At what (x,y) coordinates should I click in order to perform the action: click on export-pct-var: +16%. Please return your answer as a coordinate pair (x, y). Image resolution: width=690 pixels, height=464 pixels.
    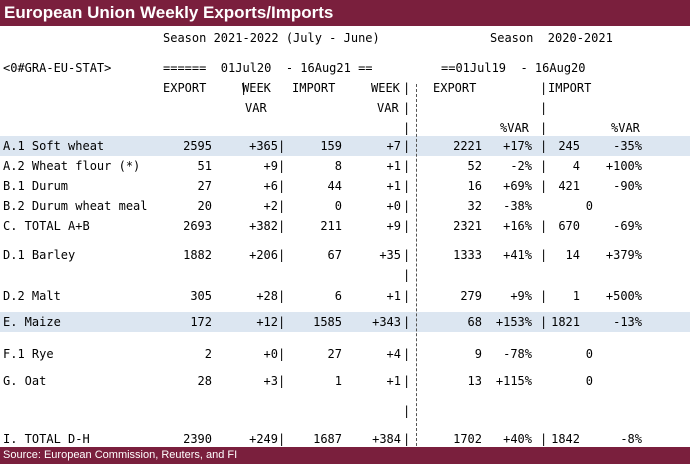
    Looking at the image, I should click on (517, 226).